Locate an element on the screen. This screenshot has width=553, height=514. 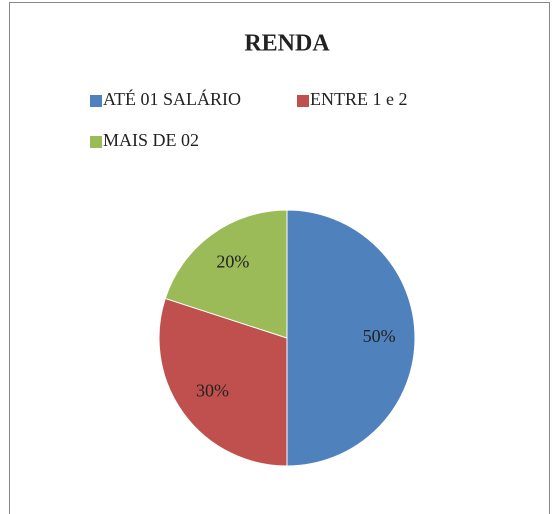
data-label: 20% is located at coordinates (232, 262).